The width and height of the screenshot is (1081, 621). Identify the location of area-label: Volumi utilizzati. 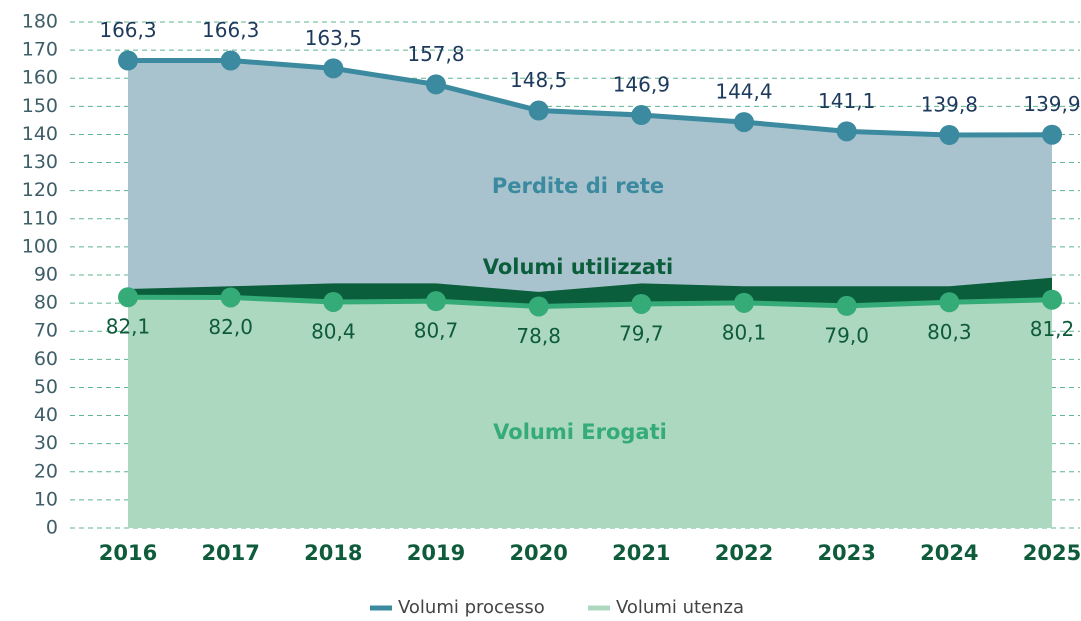
(578, 267).